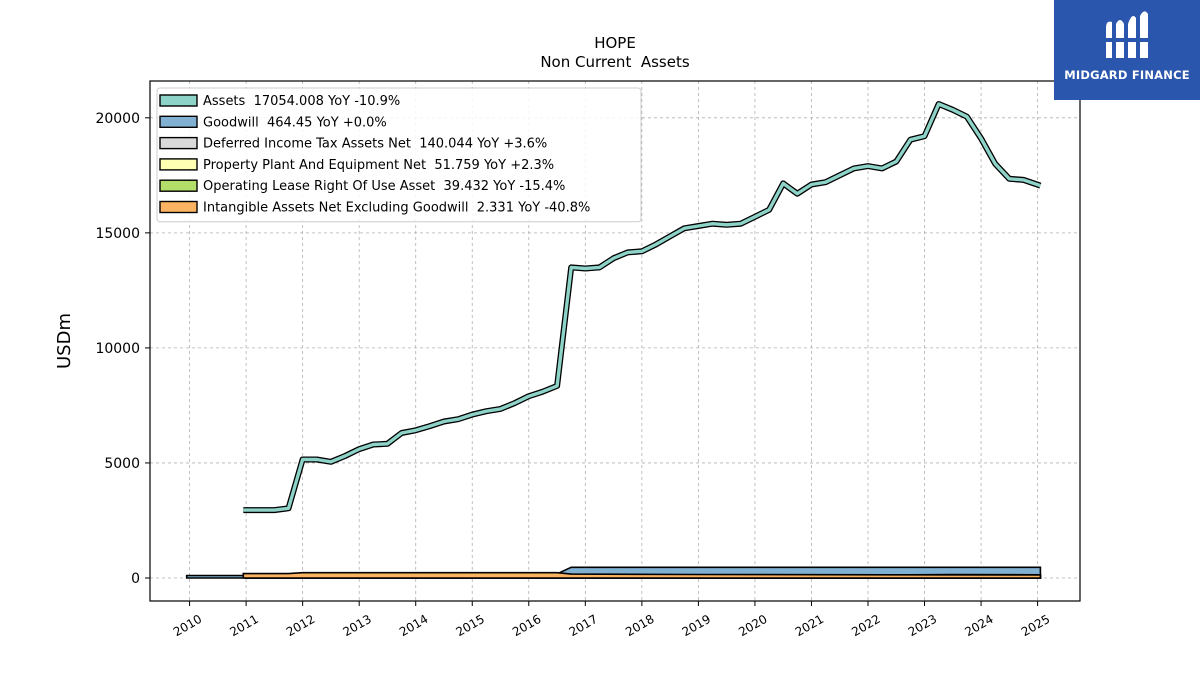 This screenshot has width=1200, height=675. I want to click on x-tick-label: 2015, so click(470, 625).